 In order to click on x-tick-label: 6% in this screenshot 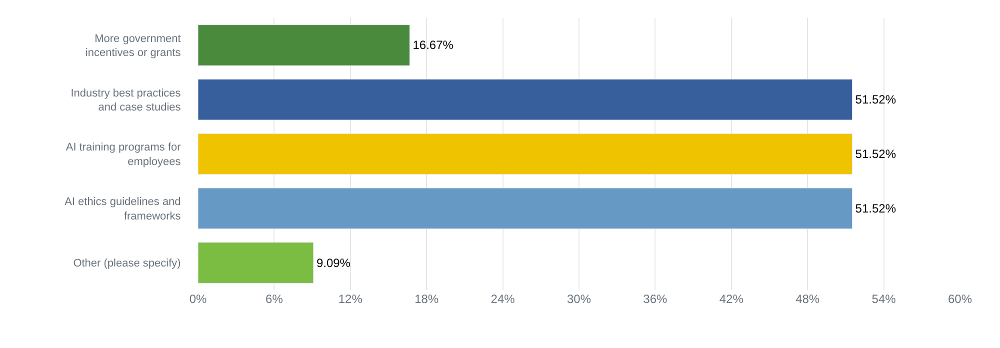, I will do `click(275, 299)`.